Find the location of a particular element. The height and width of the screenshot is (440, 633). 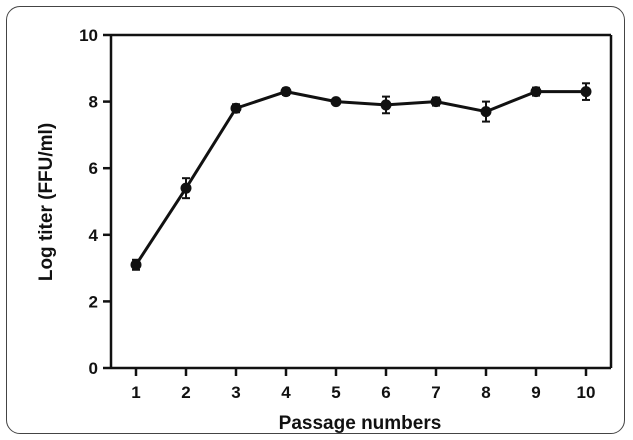

y-tick-label: 10 is located at coordinates (88, 35).